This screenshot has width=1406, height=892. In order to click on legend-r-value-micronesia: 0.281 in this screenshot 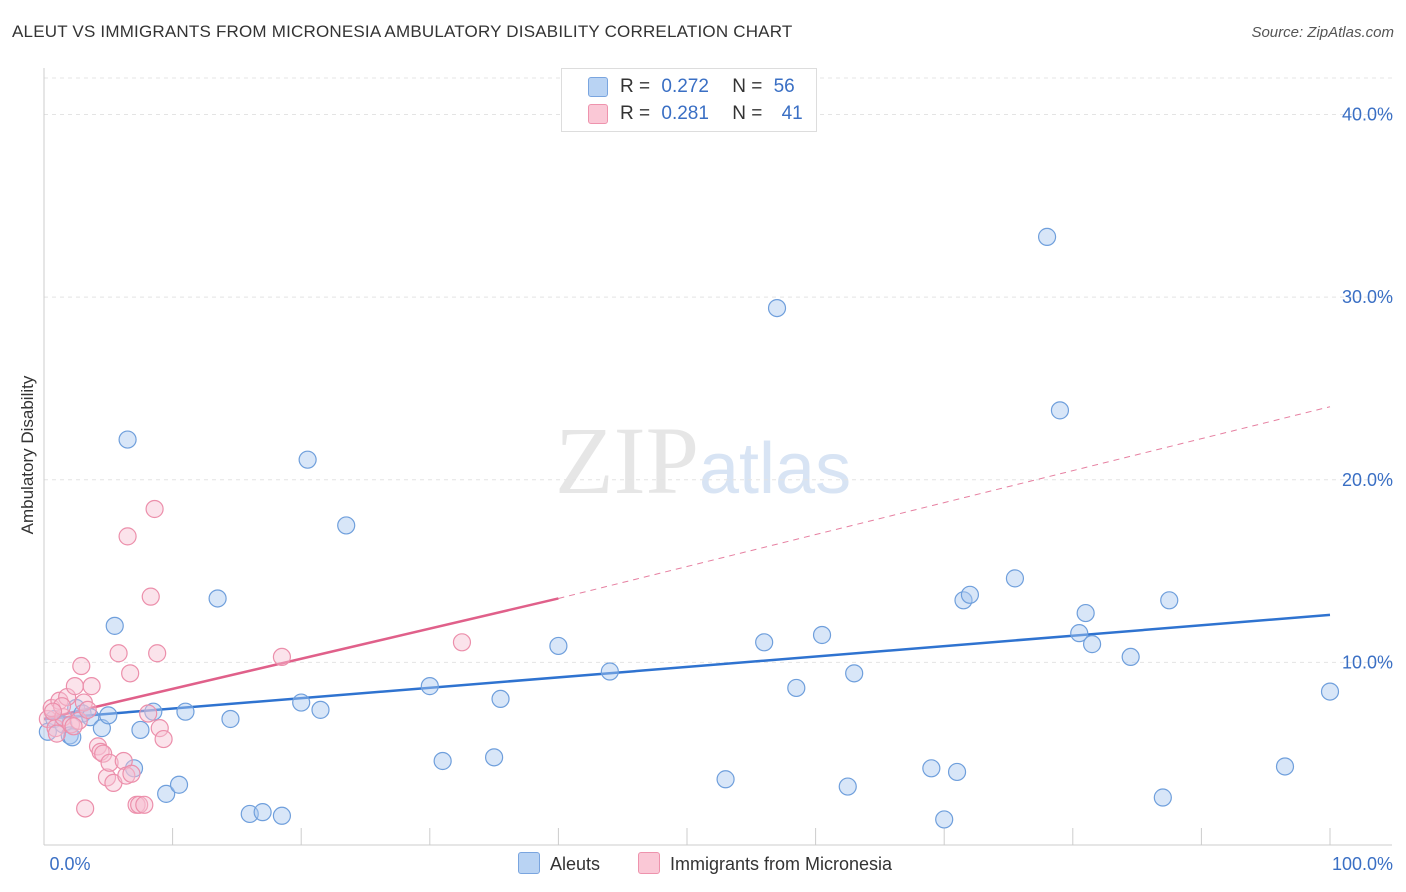, I will do `click(685, 113)`.